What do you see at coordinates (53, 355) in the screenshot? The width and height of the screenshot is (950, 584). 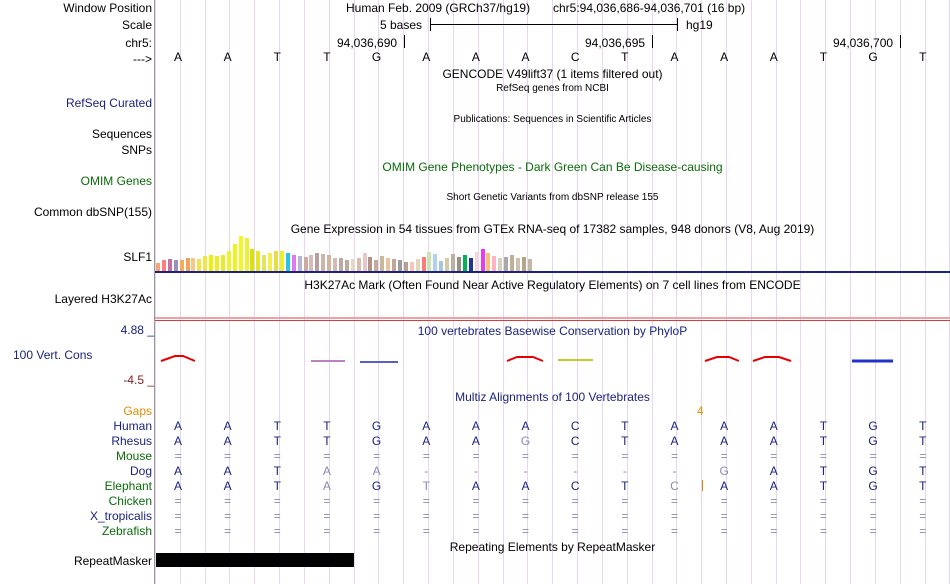 I see `phylop-track-label: 100 Vert. Cons` at bounding box center [53, 355].